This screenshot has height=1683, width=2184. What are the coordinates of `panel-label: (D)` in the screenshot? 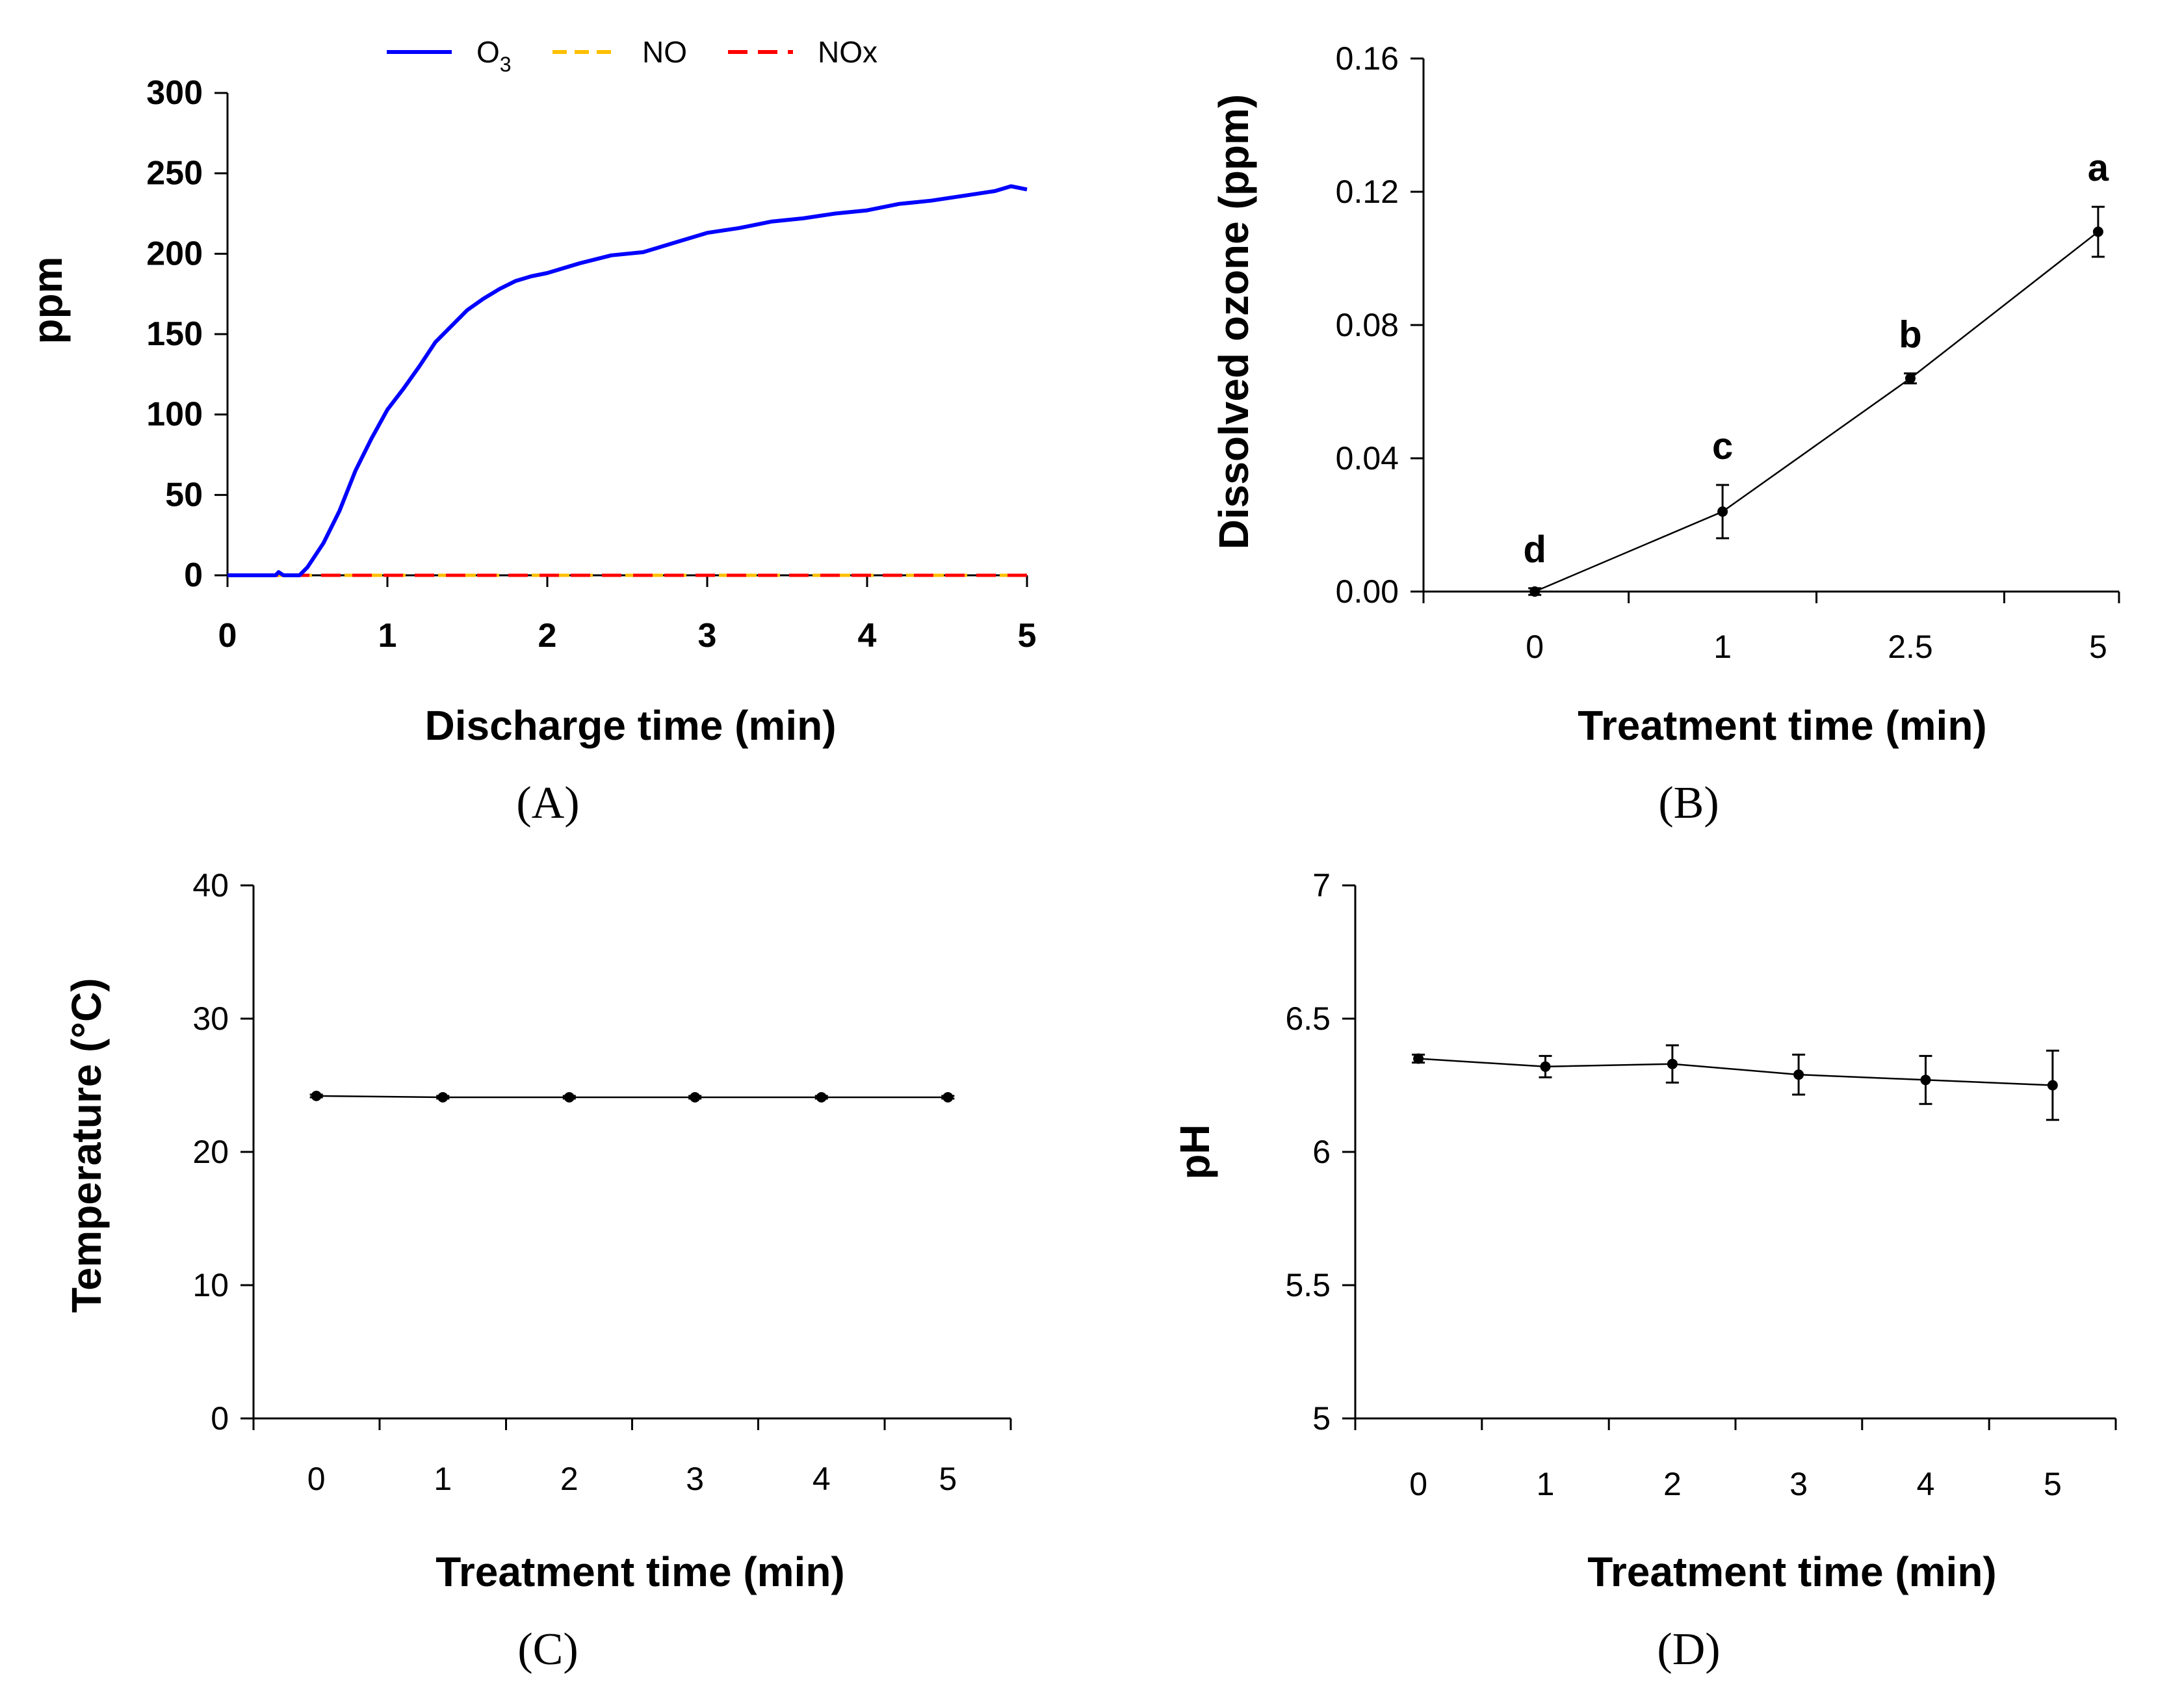 It's located at (1688, 1649).